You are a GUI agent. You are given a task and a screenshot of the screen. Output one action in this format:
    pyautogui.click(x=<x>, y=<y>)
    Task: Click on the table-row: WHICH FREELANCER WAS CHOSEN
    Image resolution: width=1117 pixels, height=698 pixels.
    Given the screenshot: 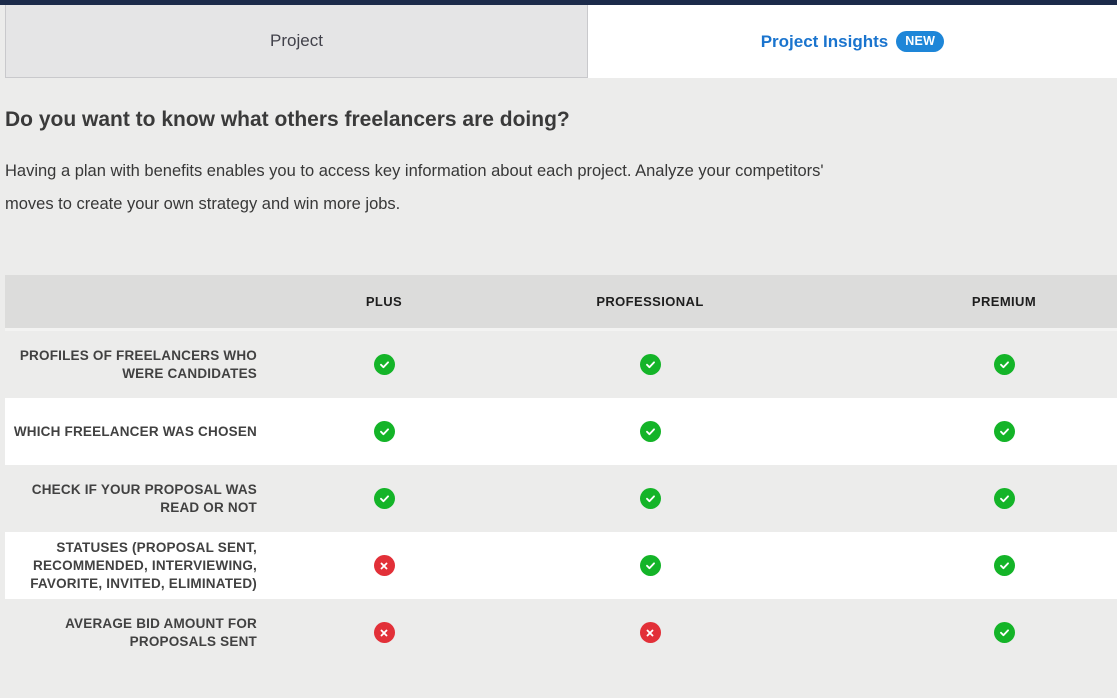 What is the action you would take?
    pyautogui.click(x=561, y=431)
    